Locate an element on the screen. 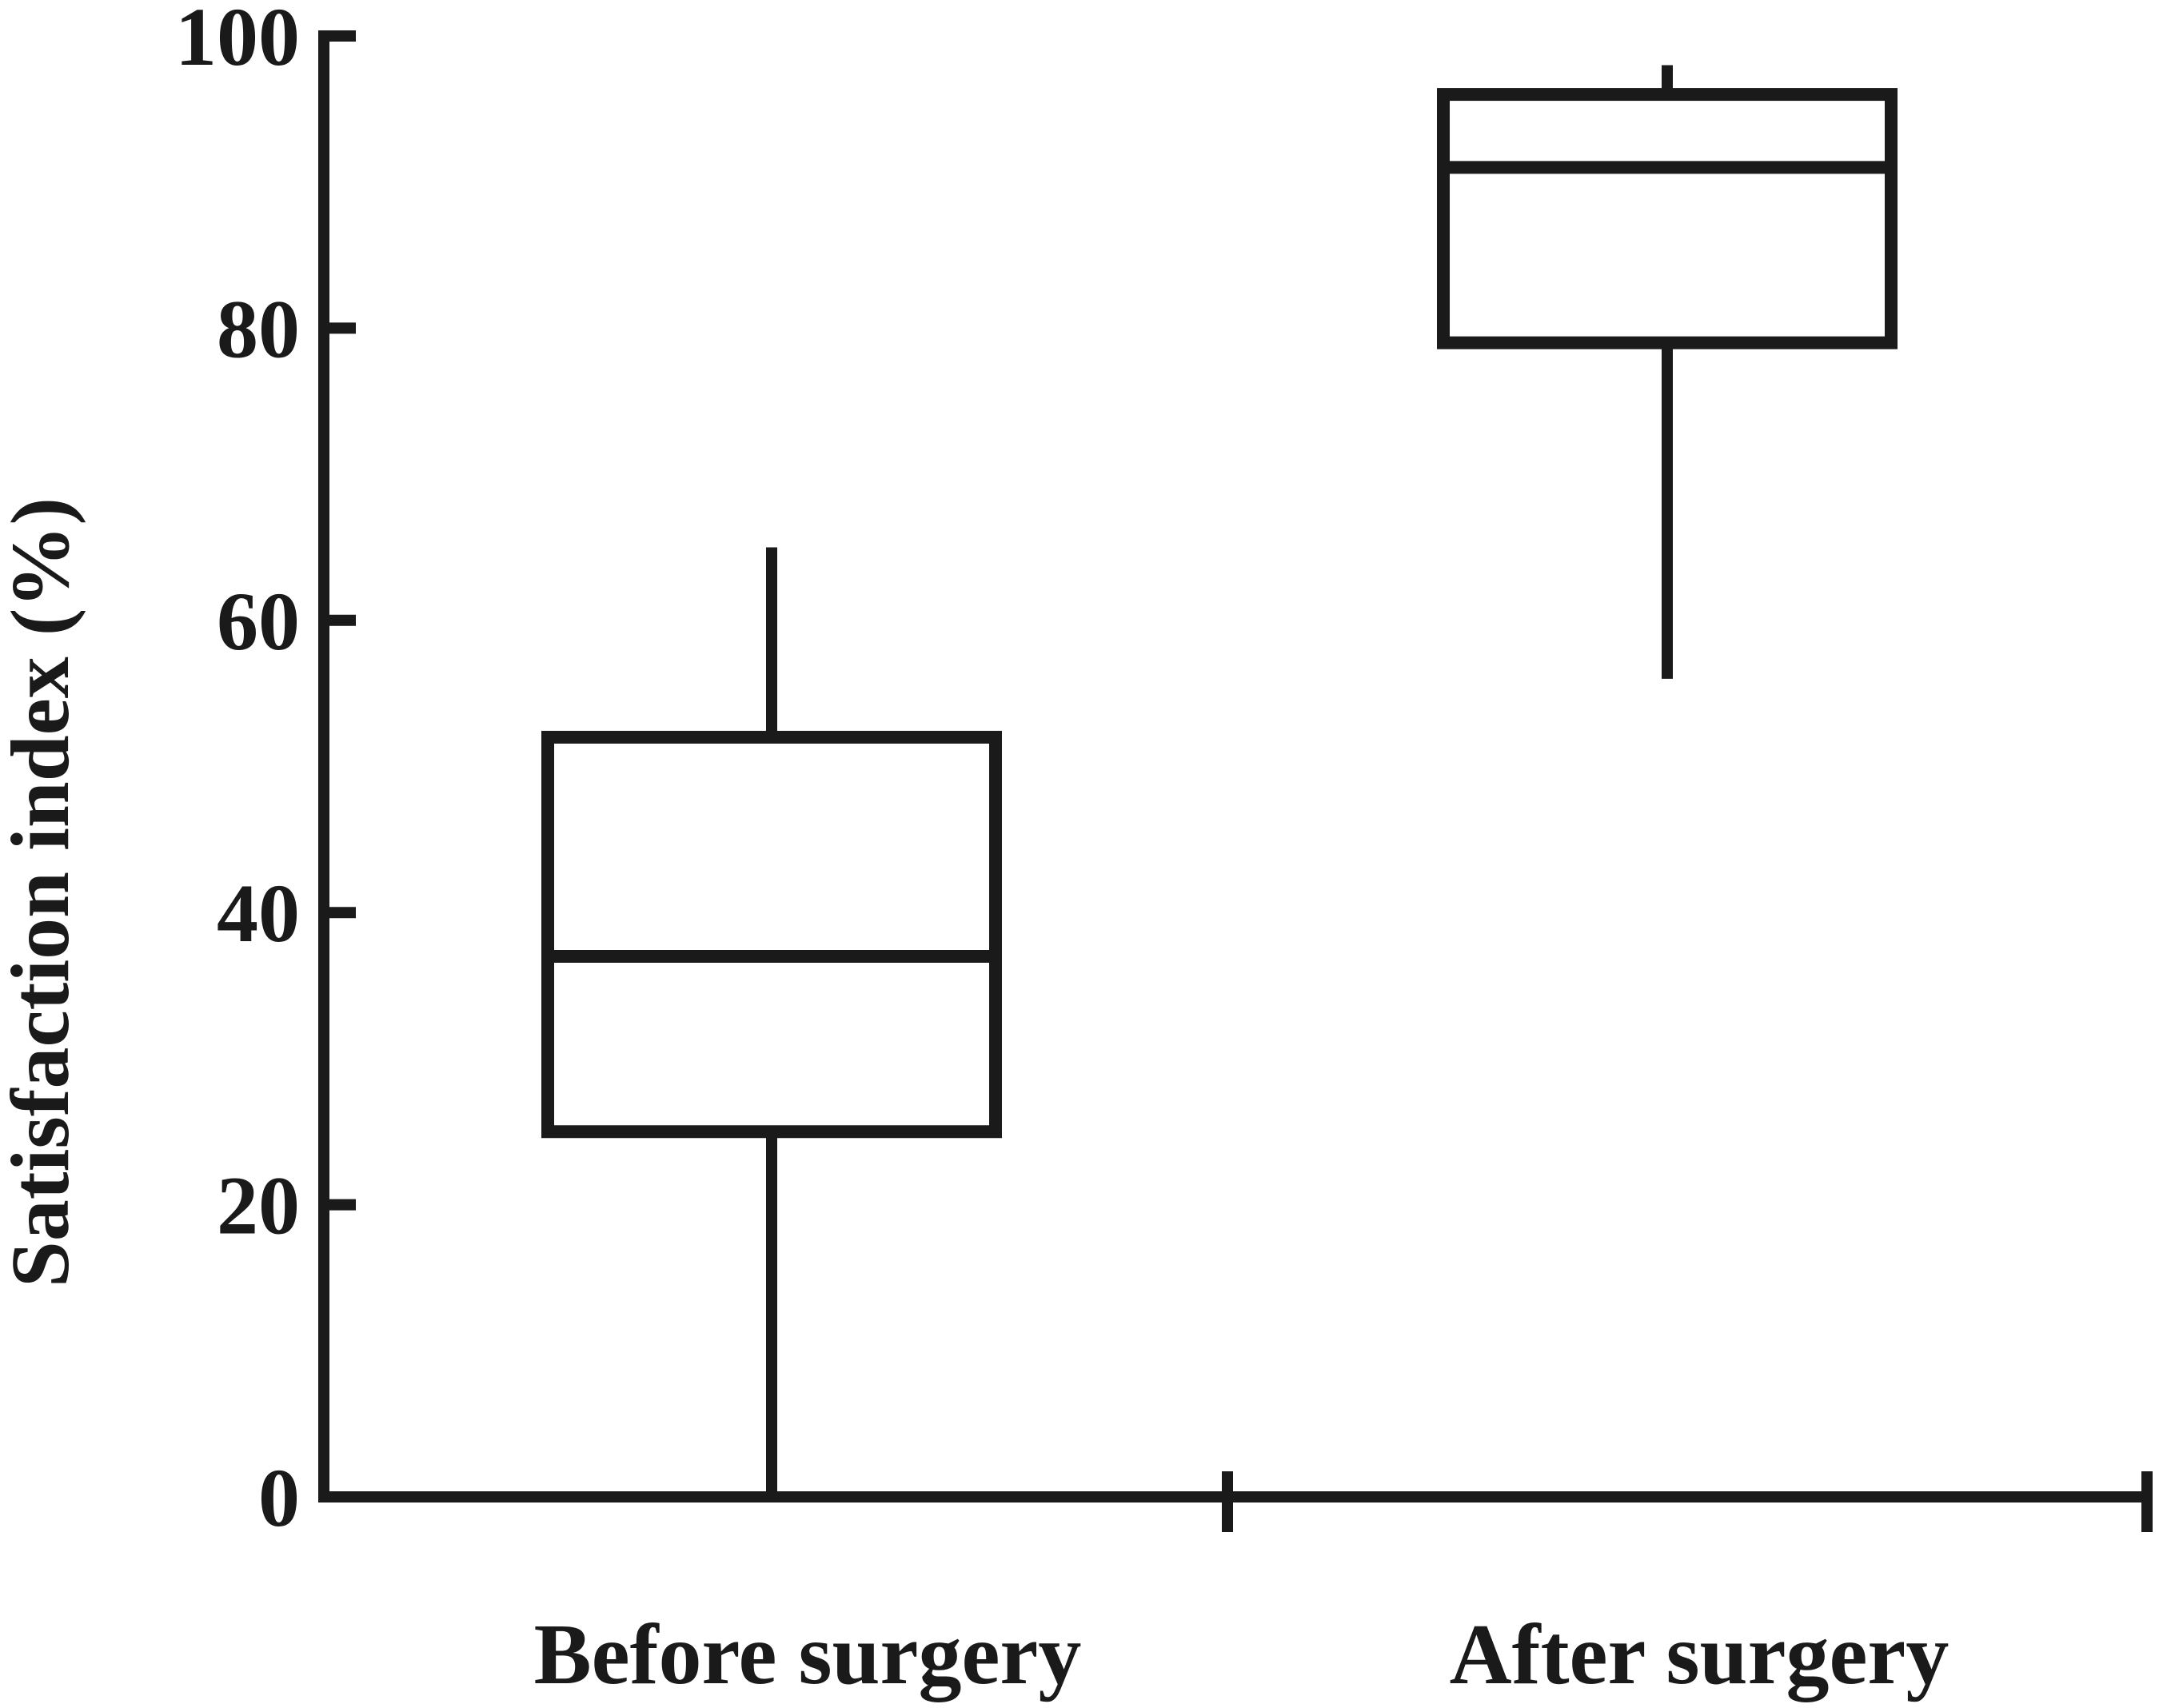  y-tick-label-80: 80 is located at coordinates (258, 329).